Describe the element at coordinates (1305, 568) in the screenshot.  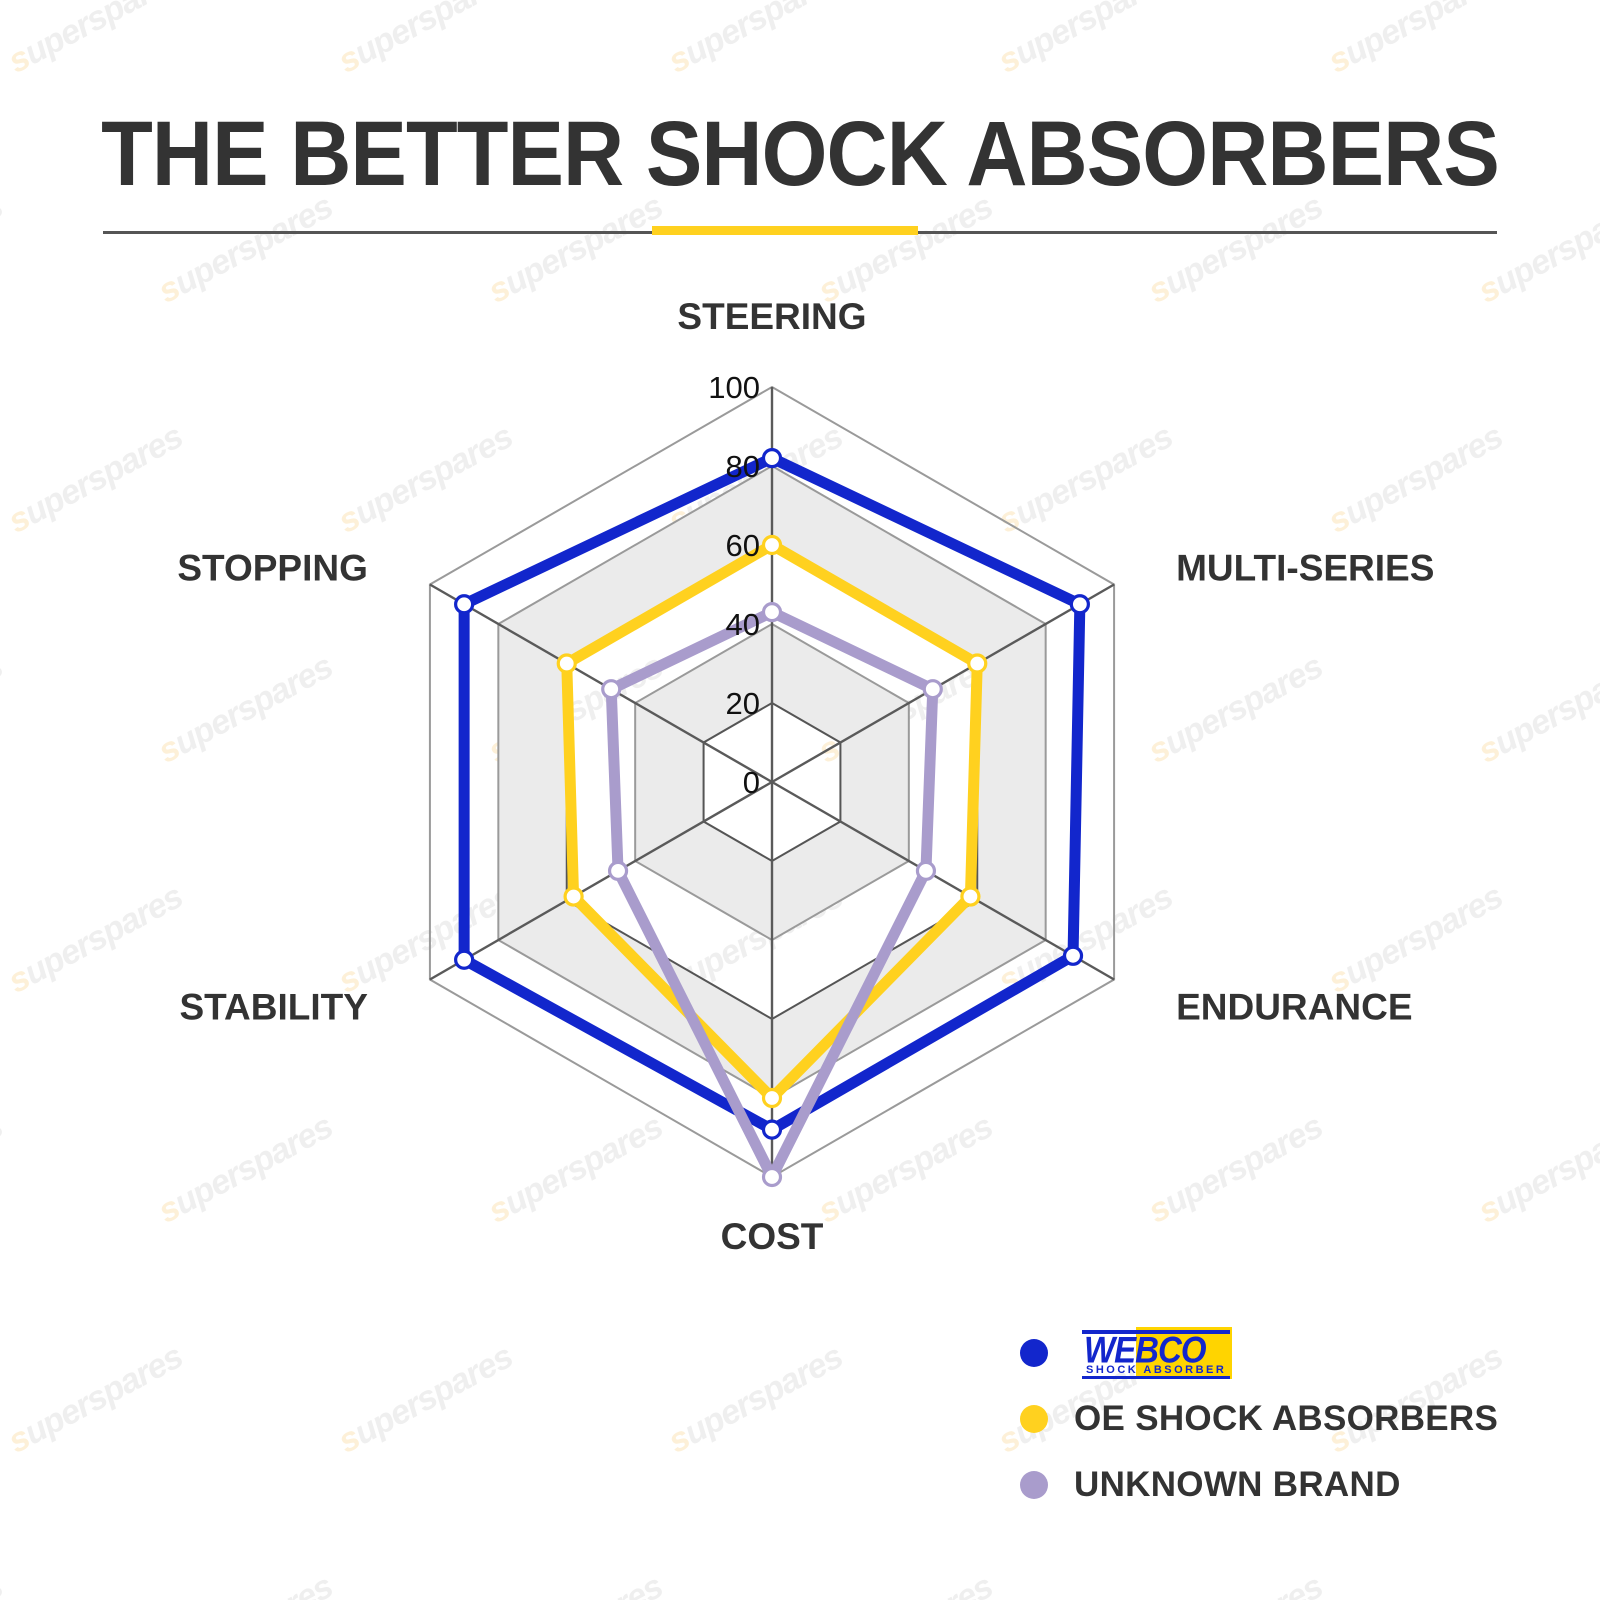
I see `axis-label-multi-series: MULTI-SERIES` at that location.